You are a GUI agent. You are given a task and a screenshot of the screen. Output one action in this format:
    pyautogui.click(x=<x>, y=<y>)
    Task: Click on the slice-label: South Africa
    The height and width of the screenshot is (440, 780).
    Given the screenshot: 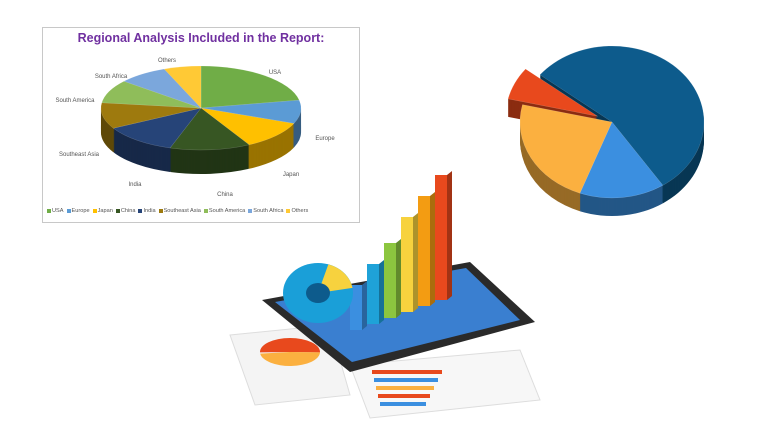 What is the action you would take?
    pyautogui.click(x=111, y=77)
    